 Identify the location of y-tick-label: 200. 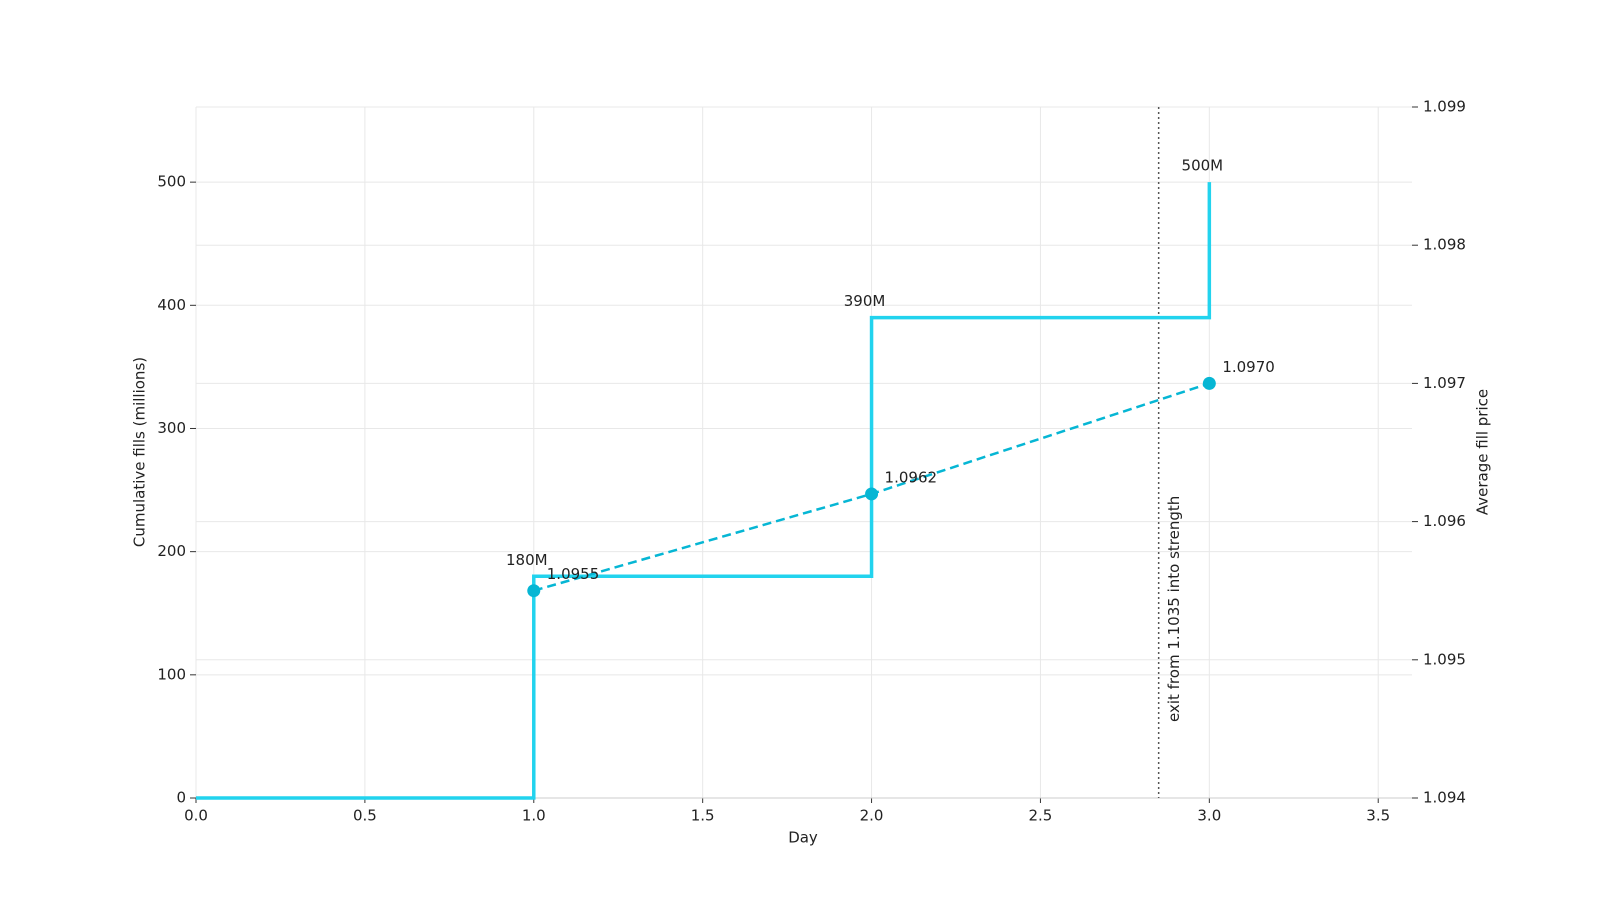
(171, 551).